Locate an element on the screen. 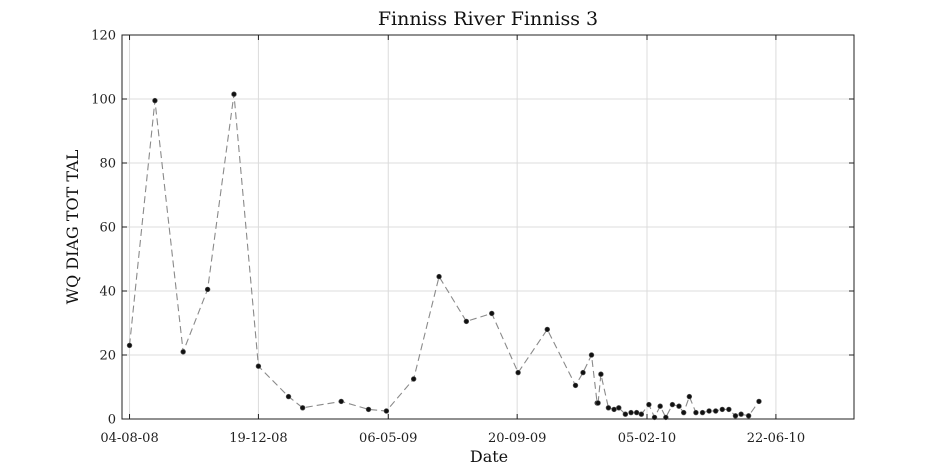  y-tick-label: 120 is located at coordinates (103, 36).